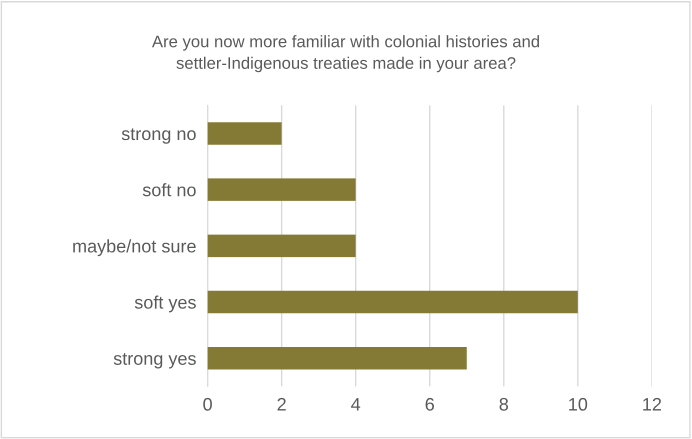  I want to click on y-tick-label: maybe/not sure, so click(134, 247).